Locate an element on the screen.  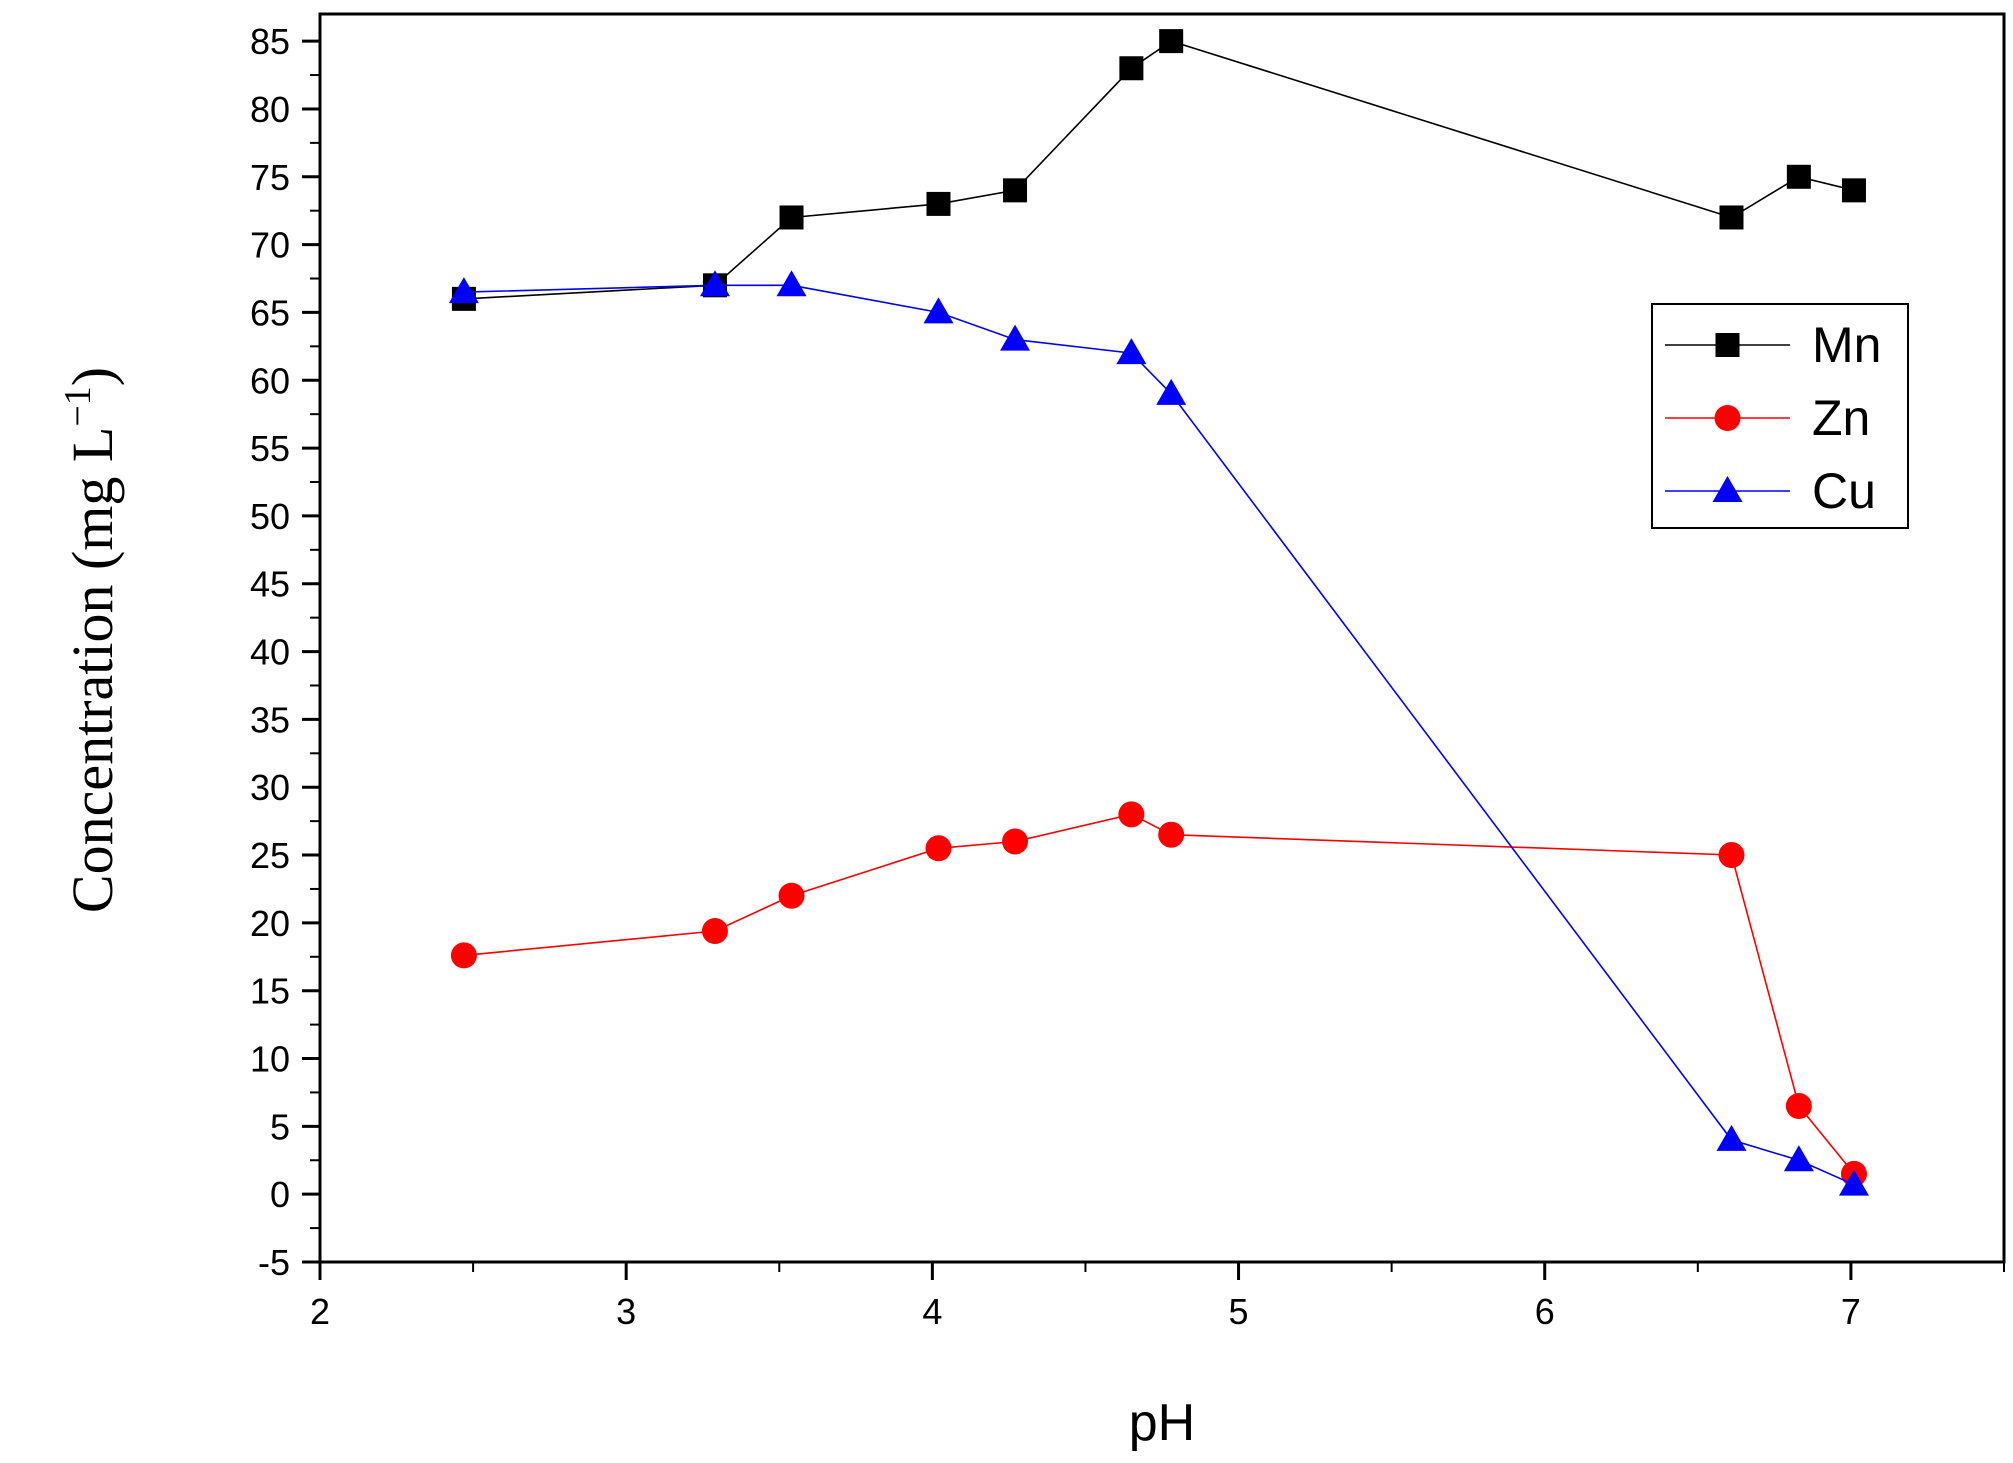
y-tick-label: 45 is located at coordinates (270, 584).